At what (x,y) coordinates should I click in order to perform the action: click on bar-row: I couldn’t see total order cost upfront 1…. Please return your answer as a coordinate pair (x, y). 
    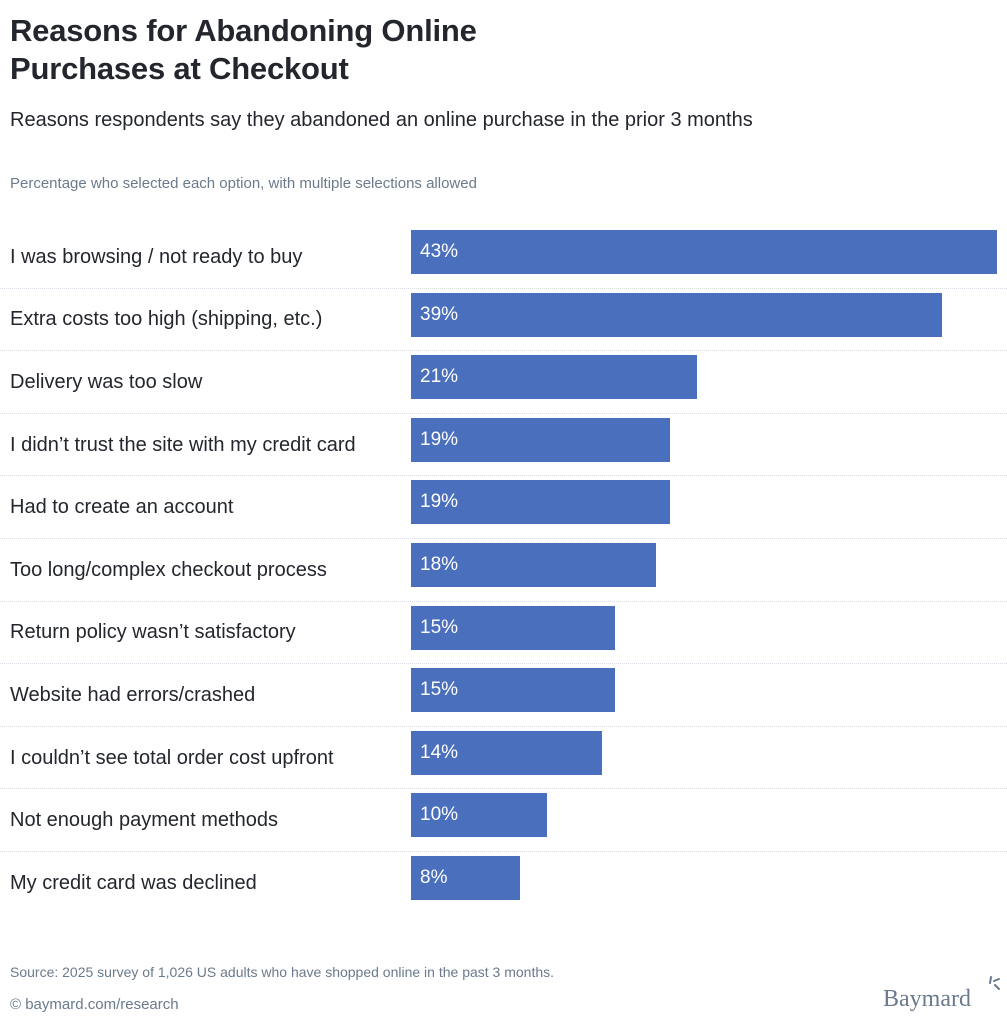
    Looking at the image, I should click on (503, 758).